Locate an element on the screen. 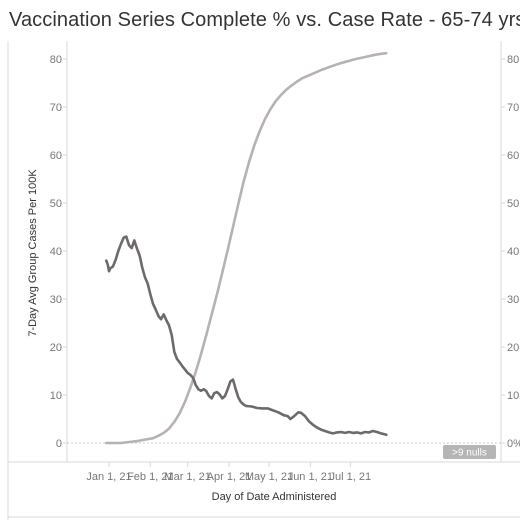  y2-tick-label: 40 is located at coordinates (513, 252).